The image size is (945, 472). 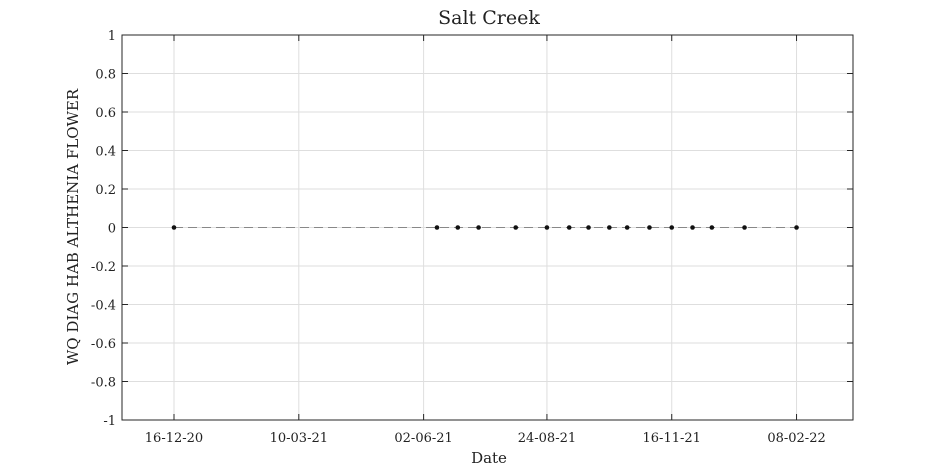 I want to click on x-tick-label: 02-06-21, so click(x=423, y=438).